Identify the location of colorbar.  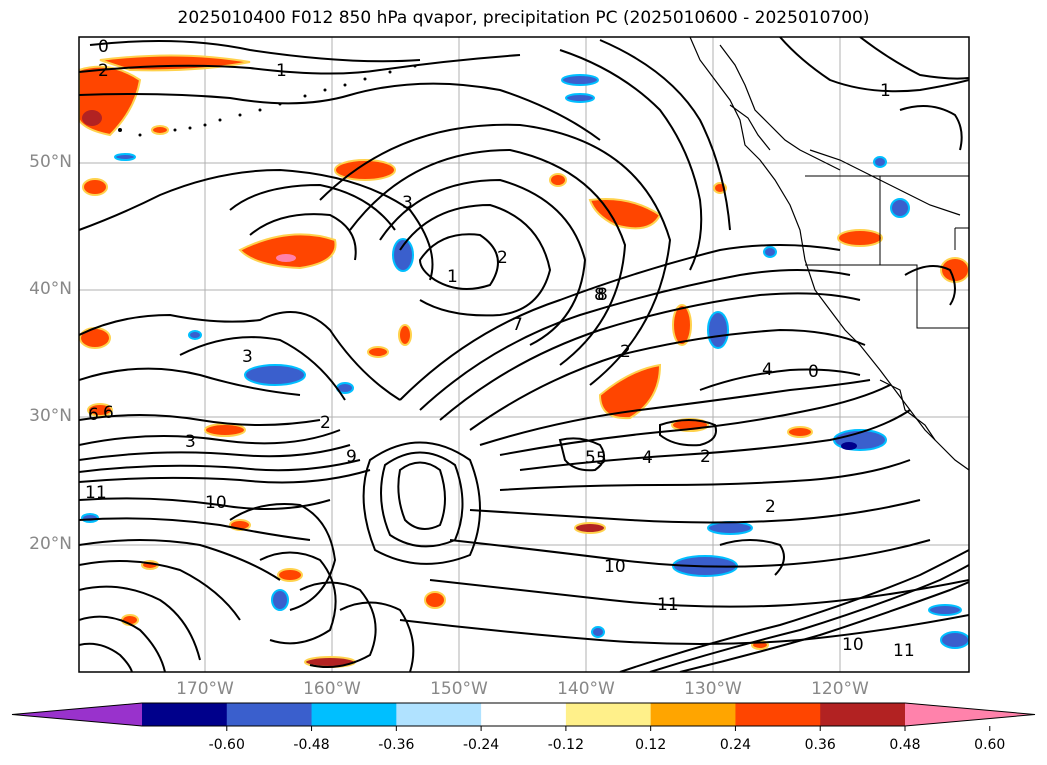
(523, 716).